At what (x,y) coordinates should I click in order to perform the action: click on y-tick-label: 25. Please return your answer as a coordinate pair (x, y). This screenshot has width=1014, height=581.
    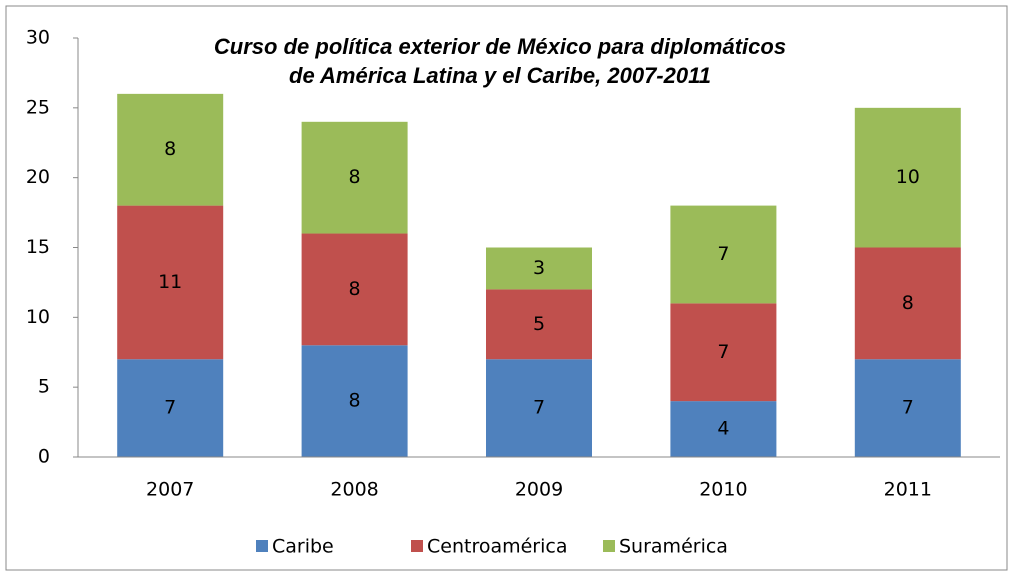
    Looking at the image, I should click on (38, 107).